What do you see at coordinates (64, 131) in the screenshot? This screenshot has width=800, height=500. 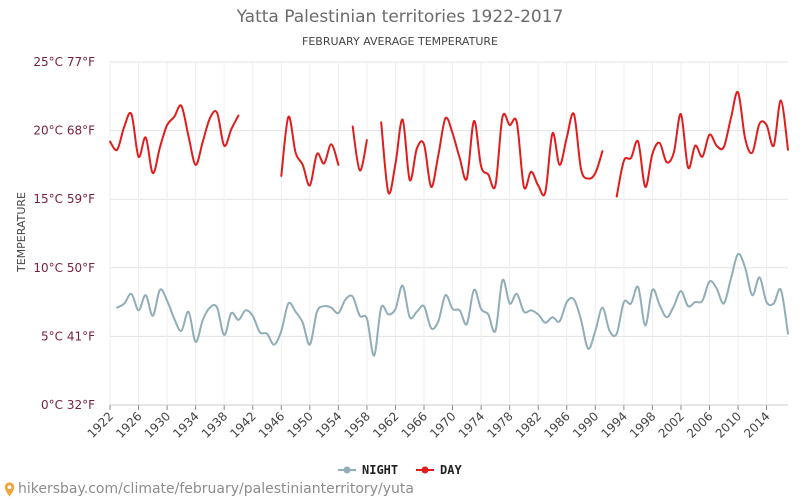 I see `y-tick-label: 20°C 68°F` at bounding box center [64, 131].